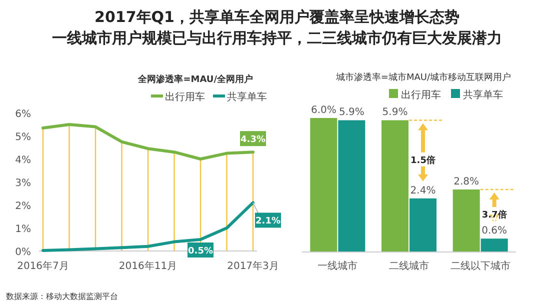 Image resolution: width=554 pixels, height=306 pixels. Describe the element at coordinates (253, 140) in the screenshot. I see `data-label: 4.3%` at that location.